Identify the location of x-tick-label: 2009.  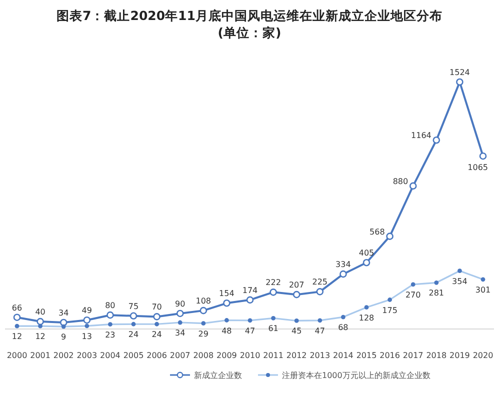
(226, 355).